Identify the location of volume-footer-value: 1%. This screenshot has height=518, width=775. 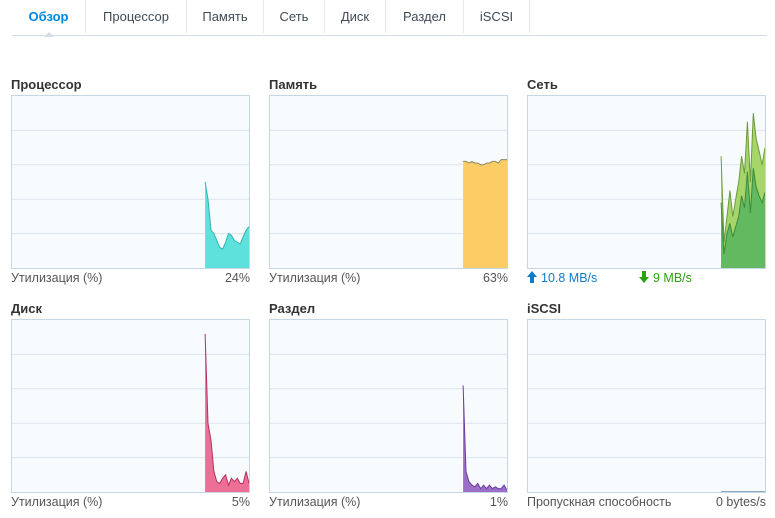
(498, 502).